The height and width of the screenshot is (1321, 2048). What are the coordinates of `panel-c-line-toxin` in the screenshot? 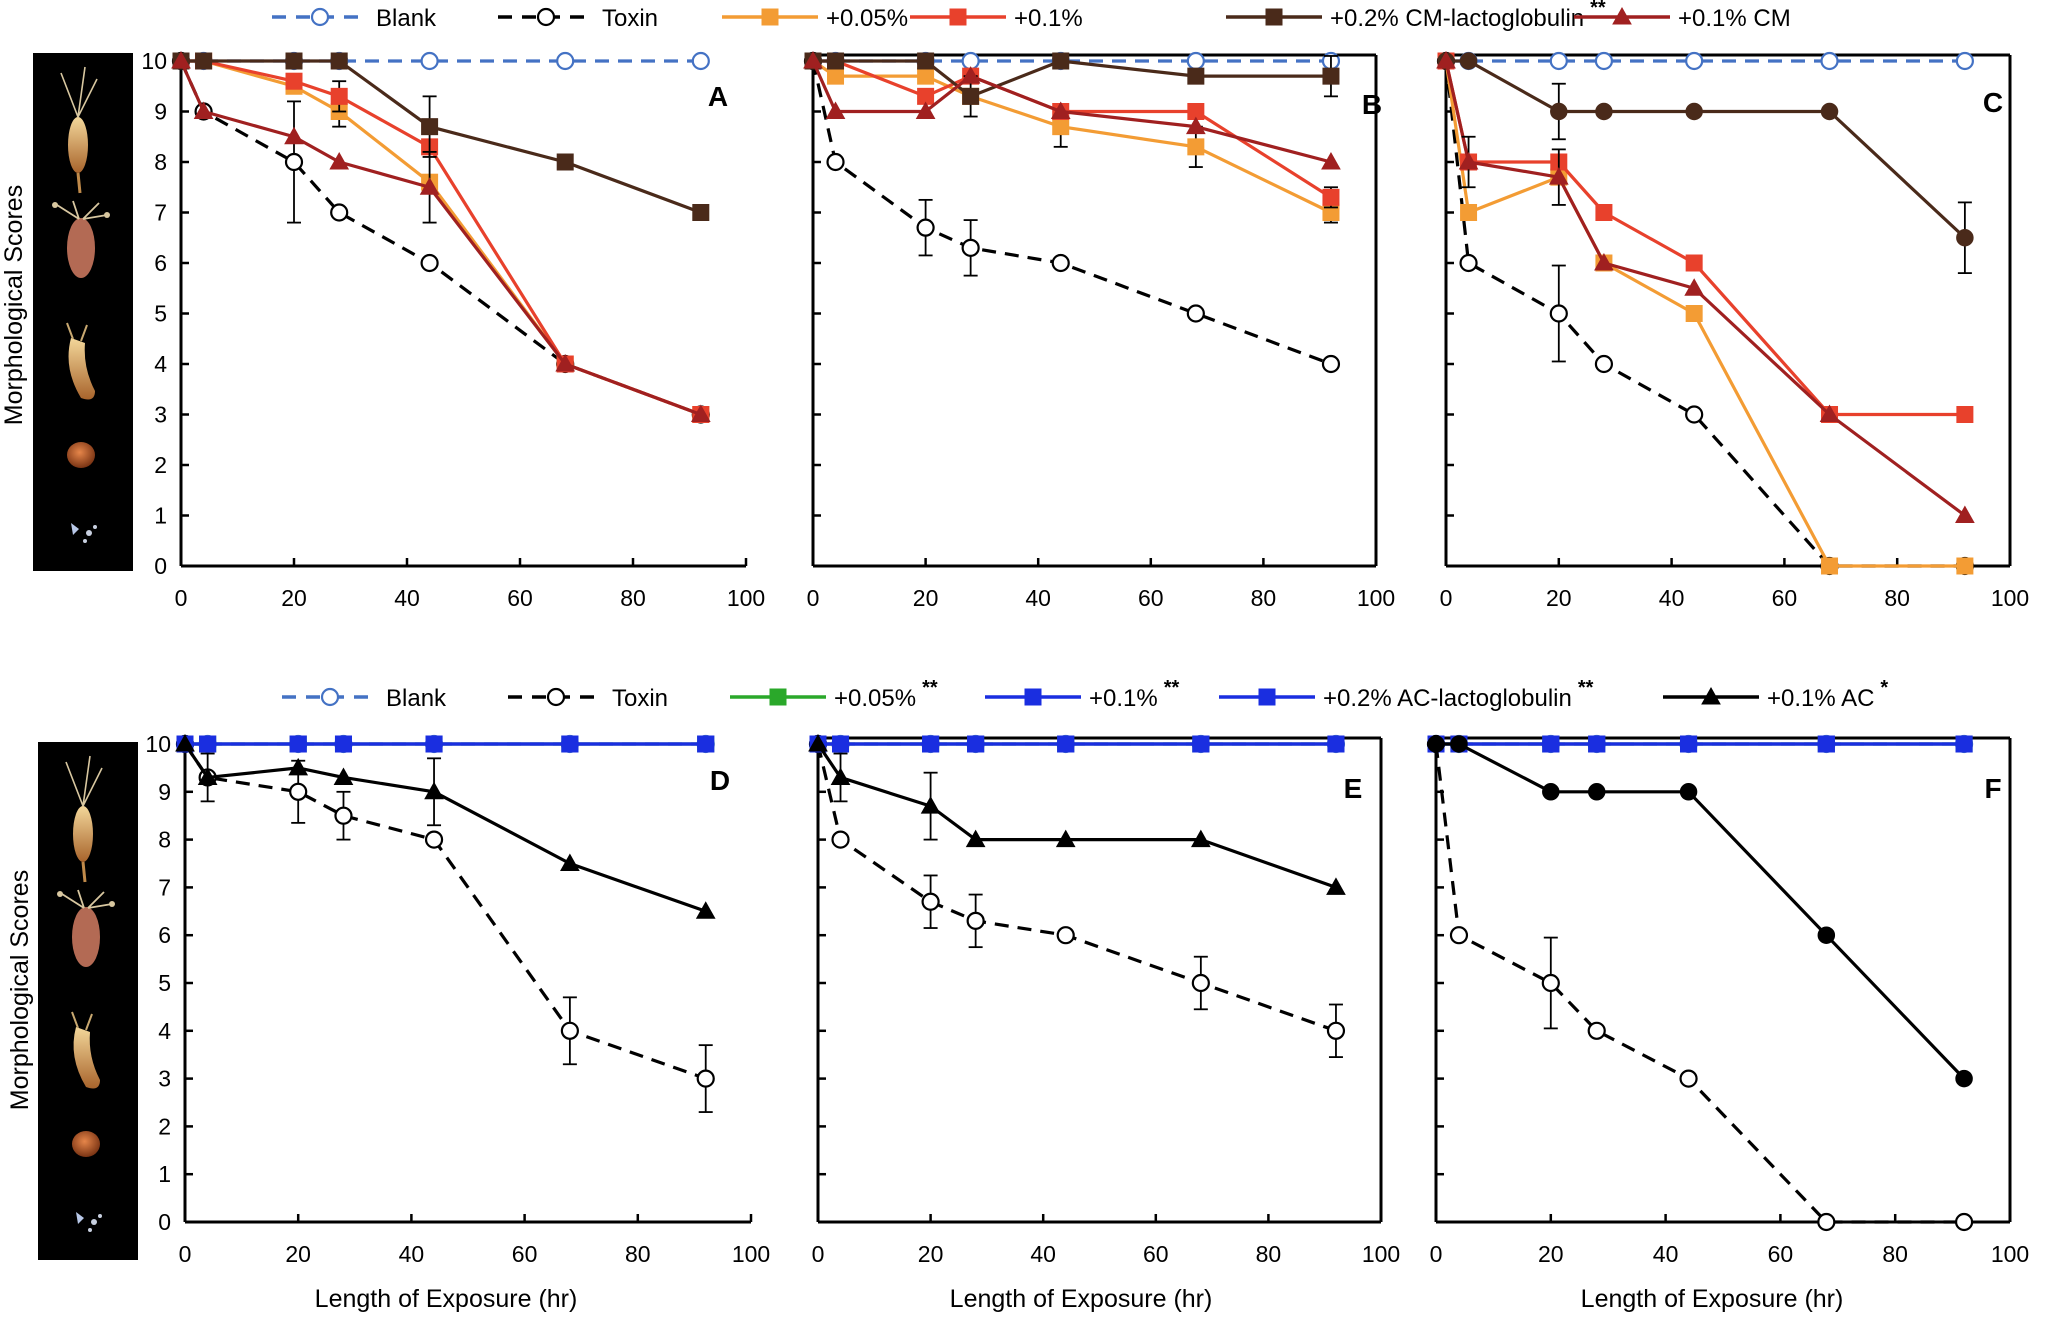 It's located at (1704, 314).